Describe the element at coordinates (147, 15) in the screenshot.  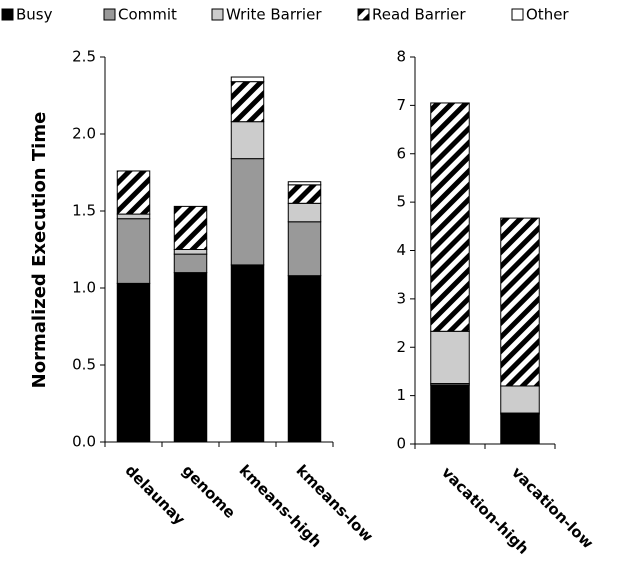
I see `legend-label: Commit` at that location.